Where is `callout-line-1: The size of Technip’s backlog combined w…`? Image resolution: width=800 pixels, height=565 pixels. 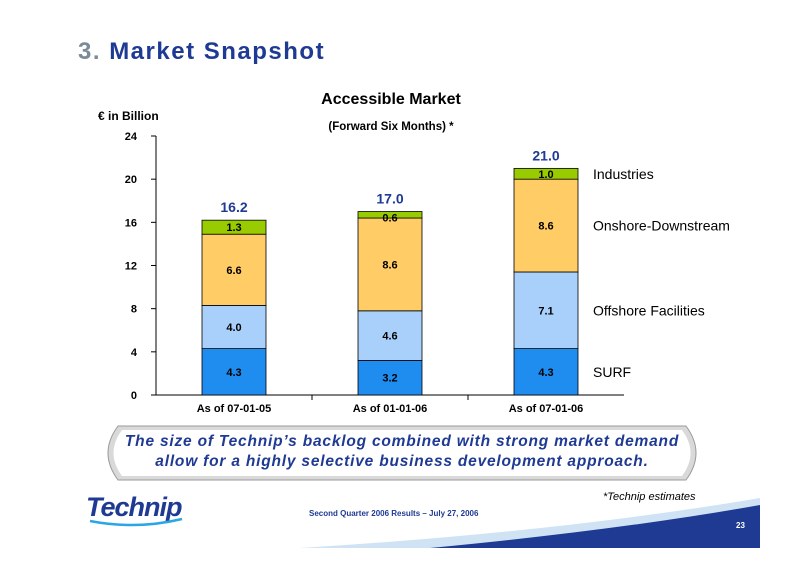 callout-line-1: The size of Technip’s backlog combined w… is located at coordinates (402, 441).